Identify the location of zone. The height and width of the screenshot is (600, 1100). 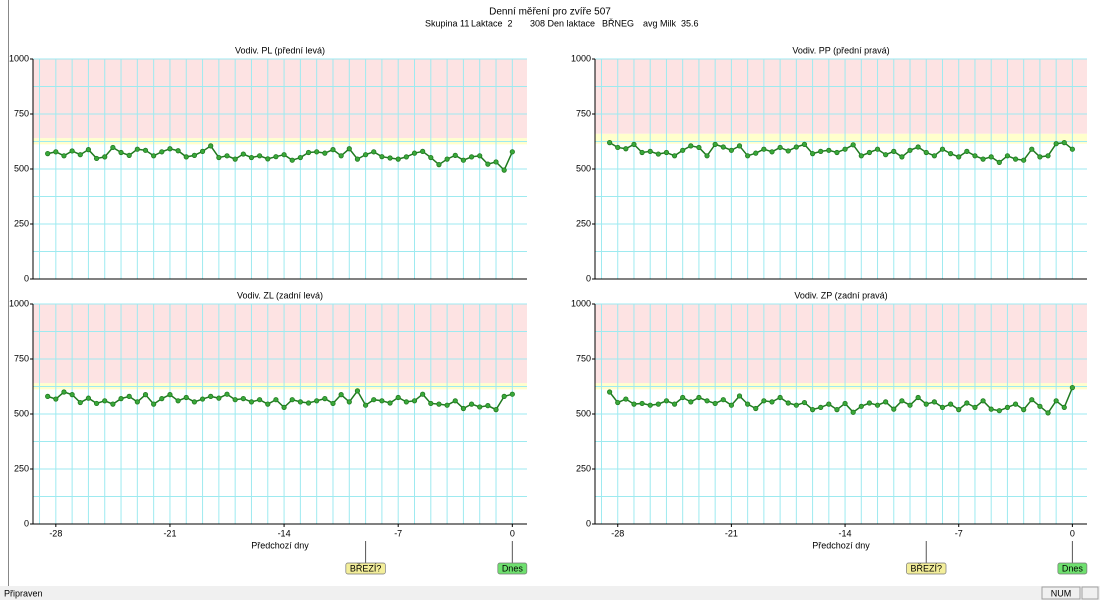
(280, 99).